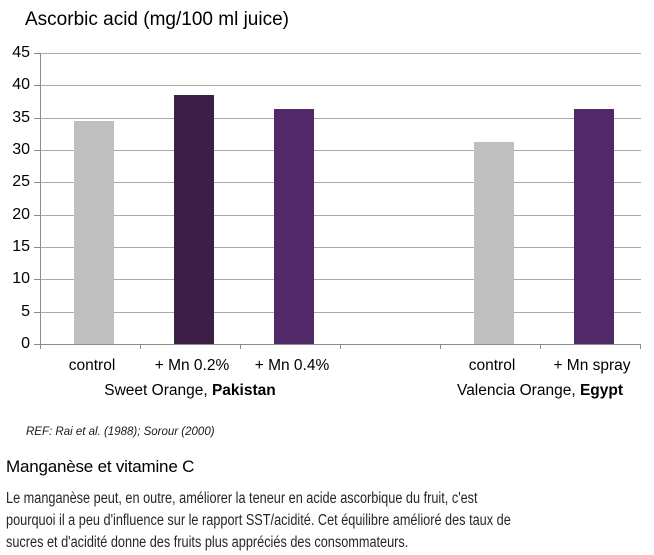  What do you see at coordinates (21, 149) in the screenshot?
I see `y-axis-tick-label: 30` at bounding box center [21, 149].